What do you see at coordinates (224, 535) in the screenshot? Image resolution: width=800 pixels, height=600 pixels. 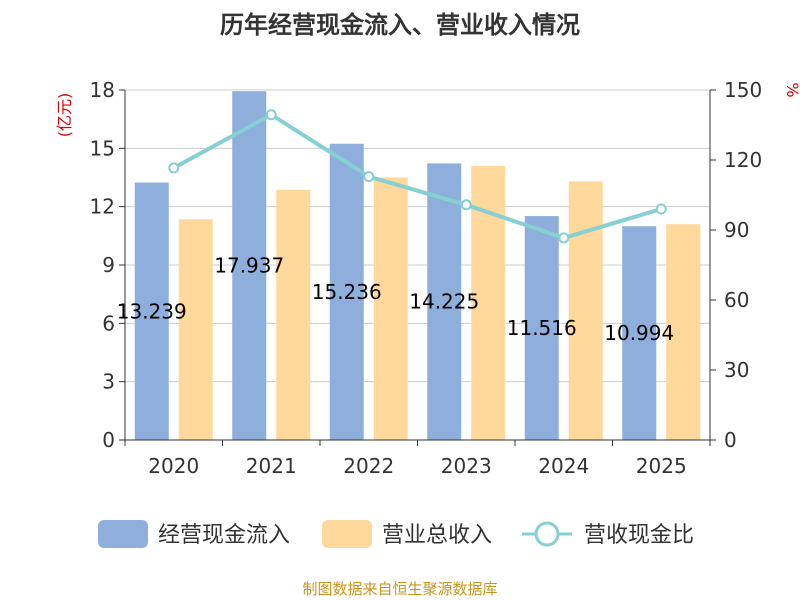 I see `legend-label: 经营现金流入` at bounding box center [224, 535].